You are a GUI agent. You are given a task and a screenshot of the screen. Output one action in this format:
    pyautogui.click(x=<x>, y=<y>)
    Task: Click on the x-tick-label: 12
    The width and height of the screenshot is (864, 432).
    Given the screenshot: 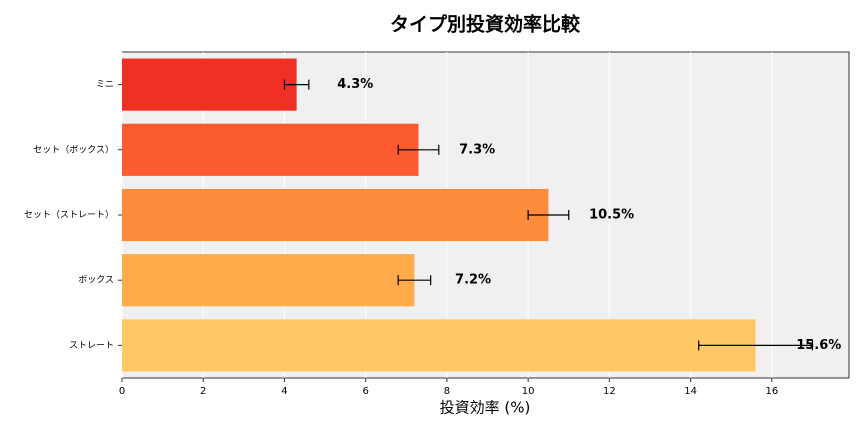 What is the action you would take?
    pyautogui.click(x=609, y=391)
    